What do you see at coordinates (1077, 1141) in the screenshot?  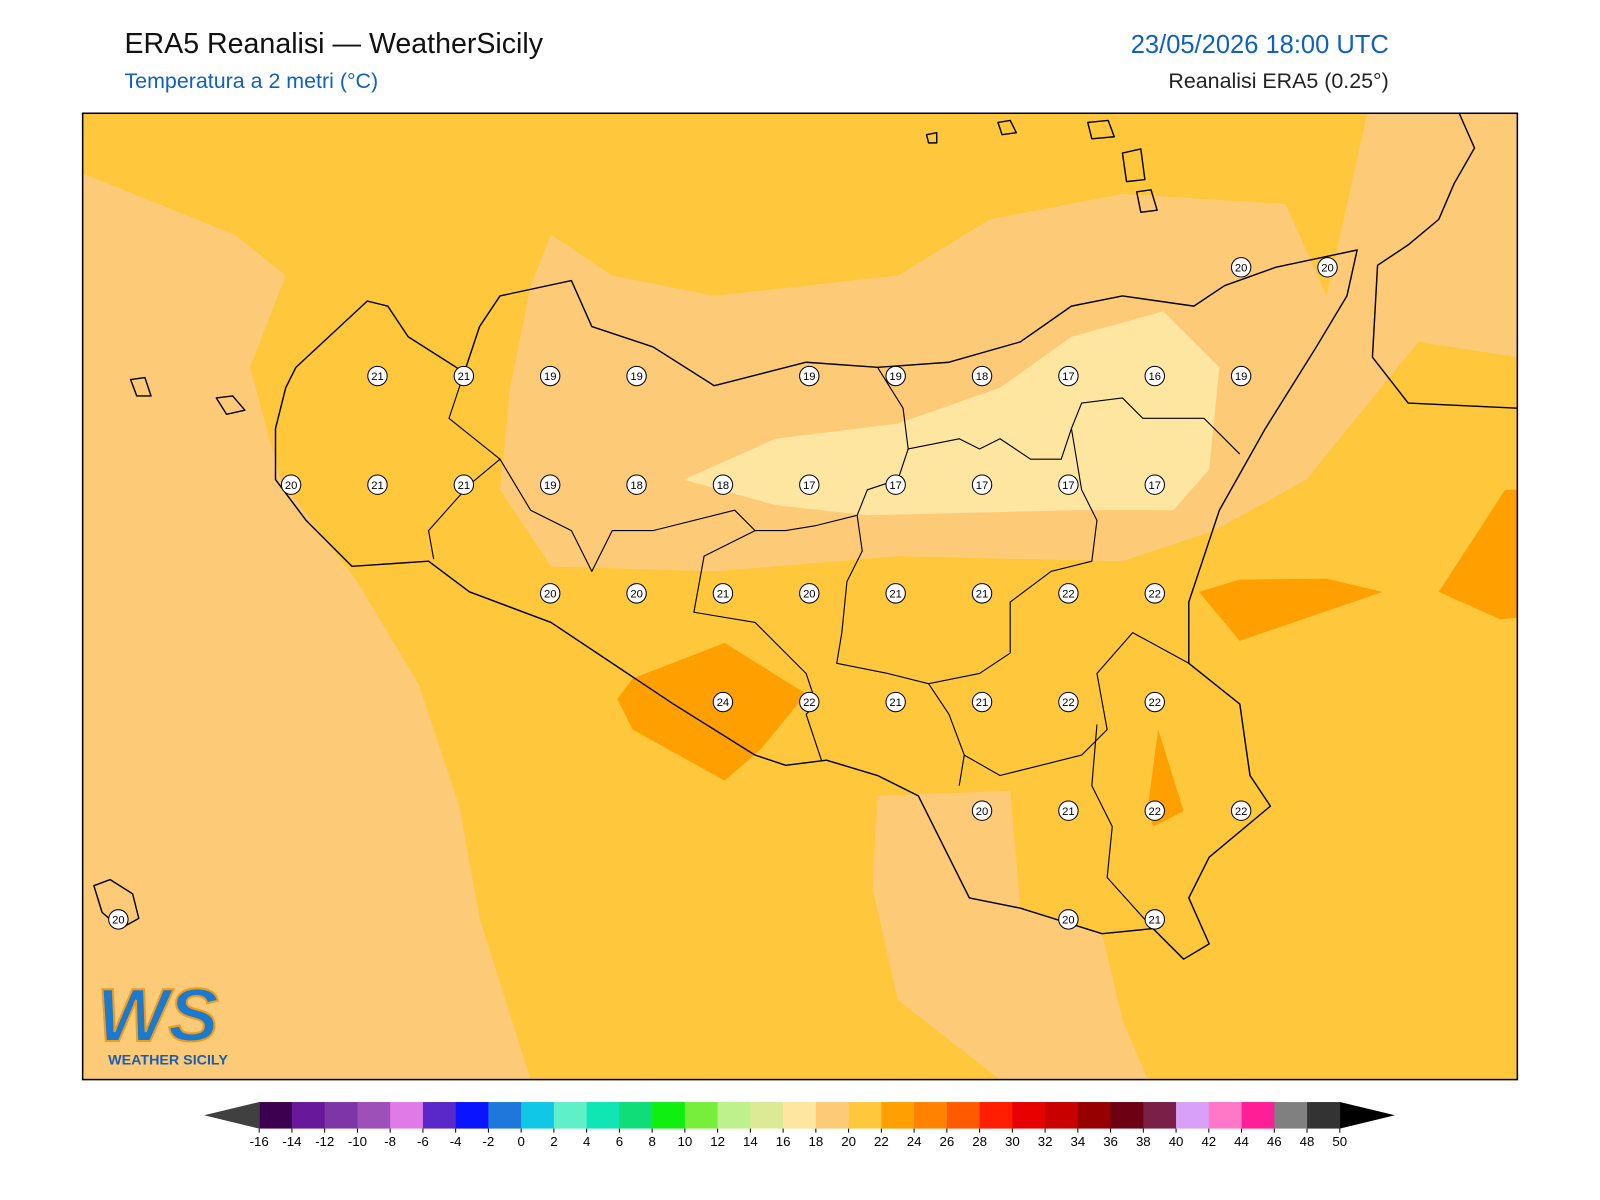 I see `colorbar-tick-label: 34` at bounding box center [1077, 1141].